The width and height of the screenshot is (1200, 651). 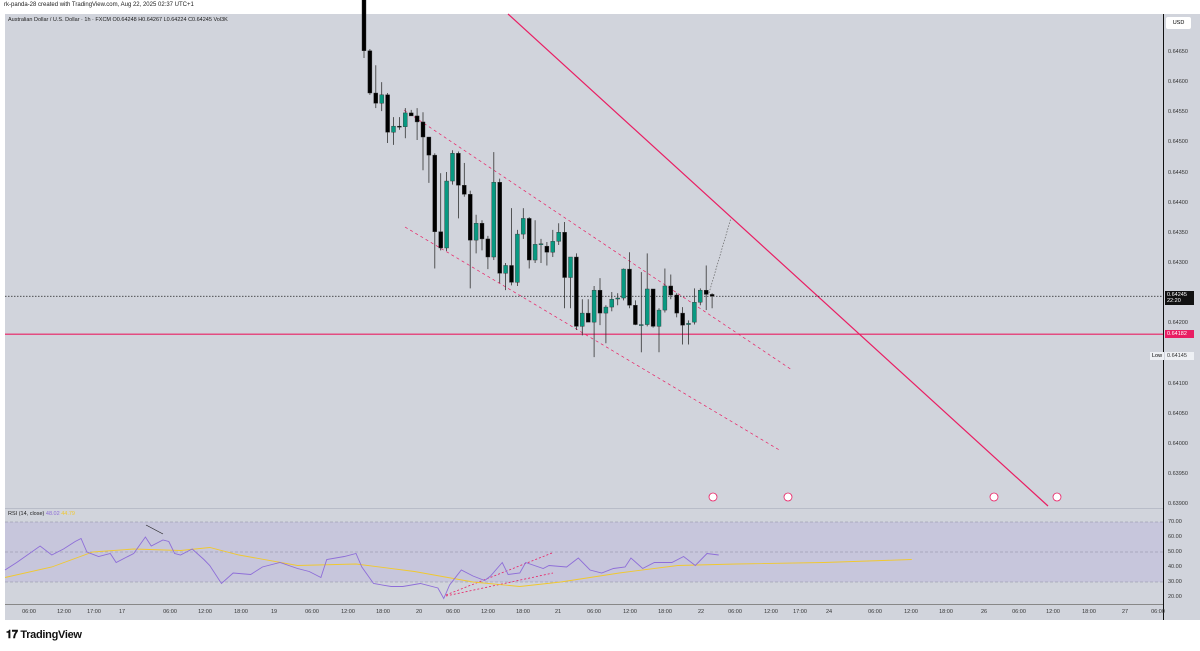 What do you see at coordinates (593, 339) in the screenshot?
I see `channel-lower` at bounding box center [593, 339].